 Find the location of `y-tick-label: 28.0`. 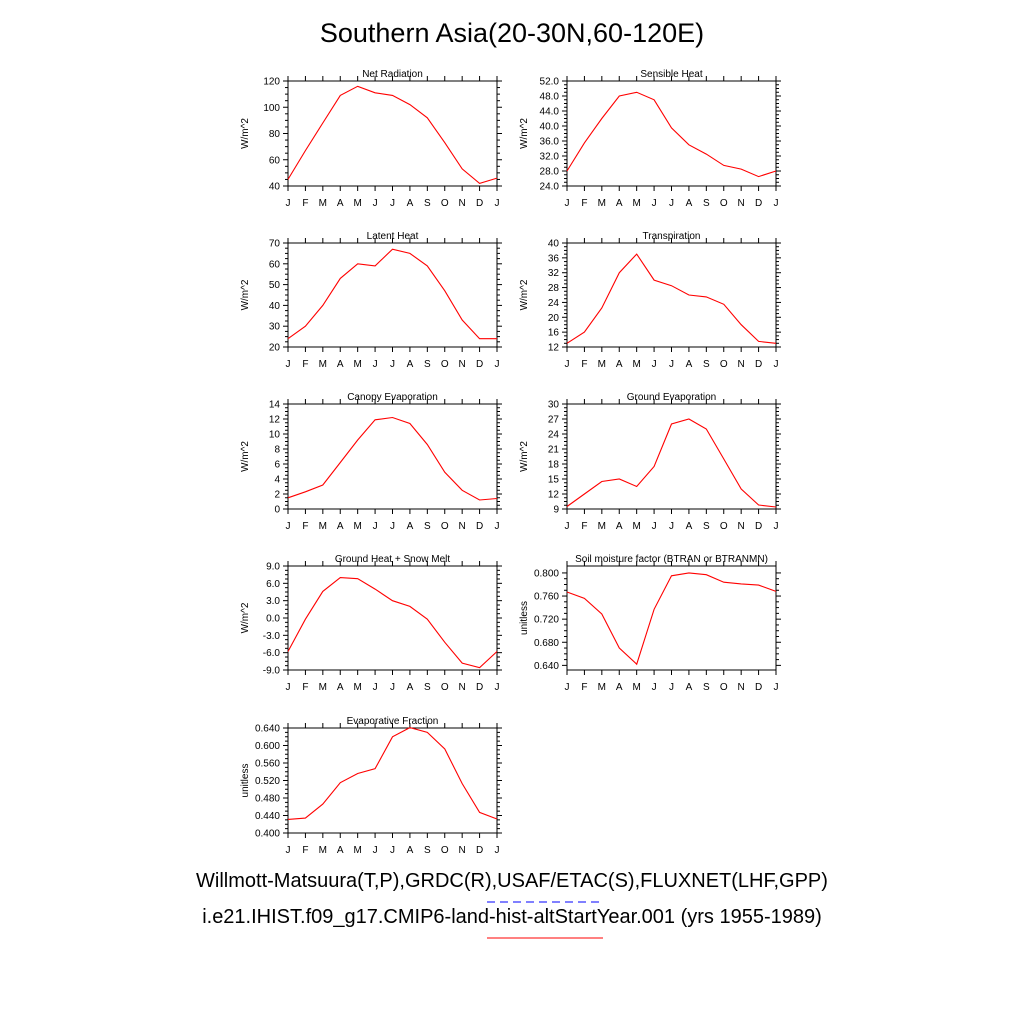

y-tick-label: 28.0 is located at coordinates (550, 172).